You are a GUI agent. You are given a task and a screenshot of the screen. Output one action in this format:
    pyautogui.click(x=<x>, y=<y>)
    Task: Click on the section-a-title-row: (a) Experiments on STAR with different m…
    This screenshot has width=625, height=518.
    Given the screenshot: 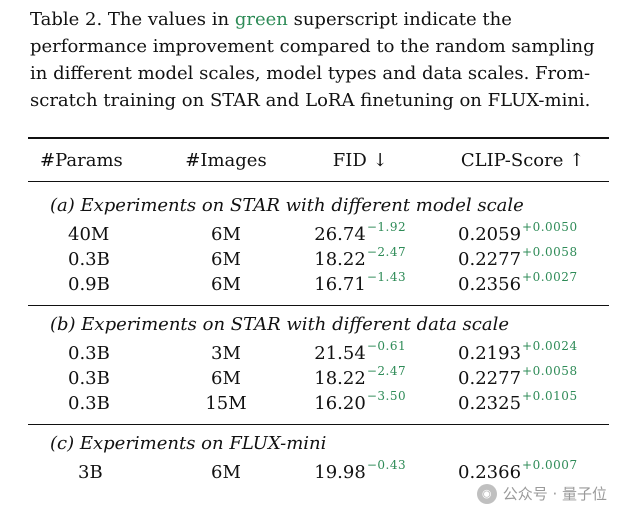 What is the action you would take?
    pyautogui.click(x=318, y=205)
    